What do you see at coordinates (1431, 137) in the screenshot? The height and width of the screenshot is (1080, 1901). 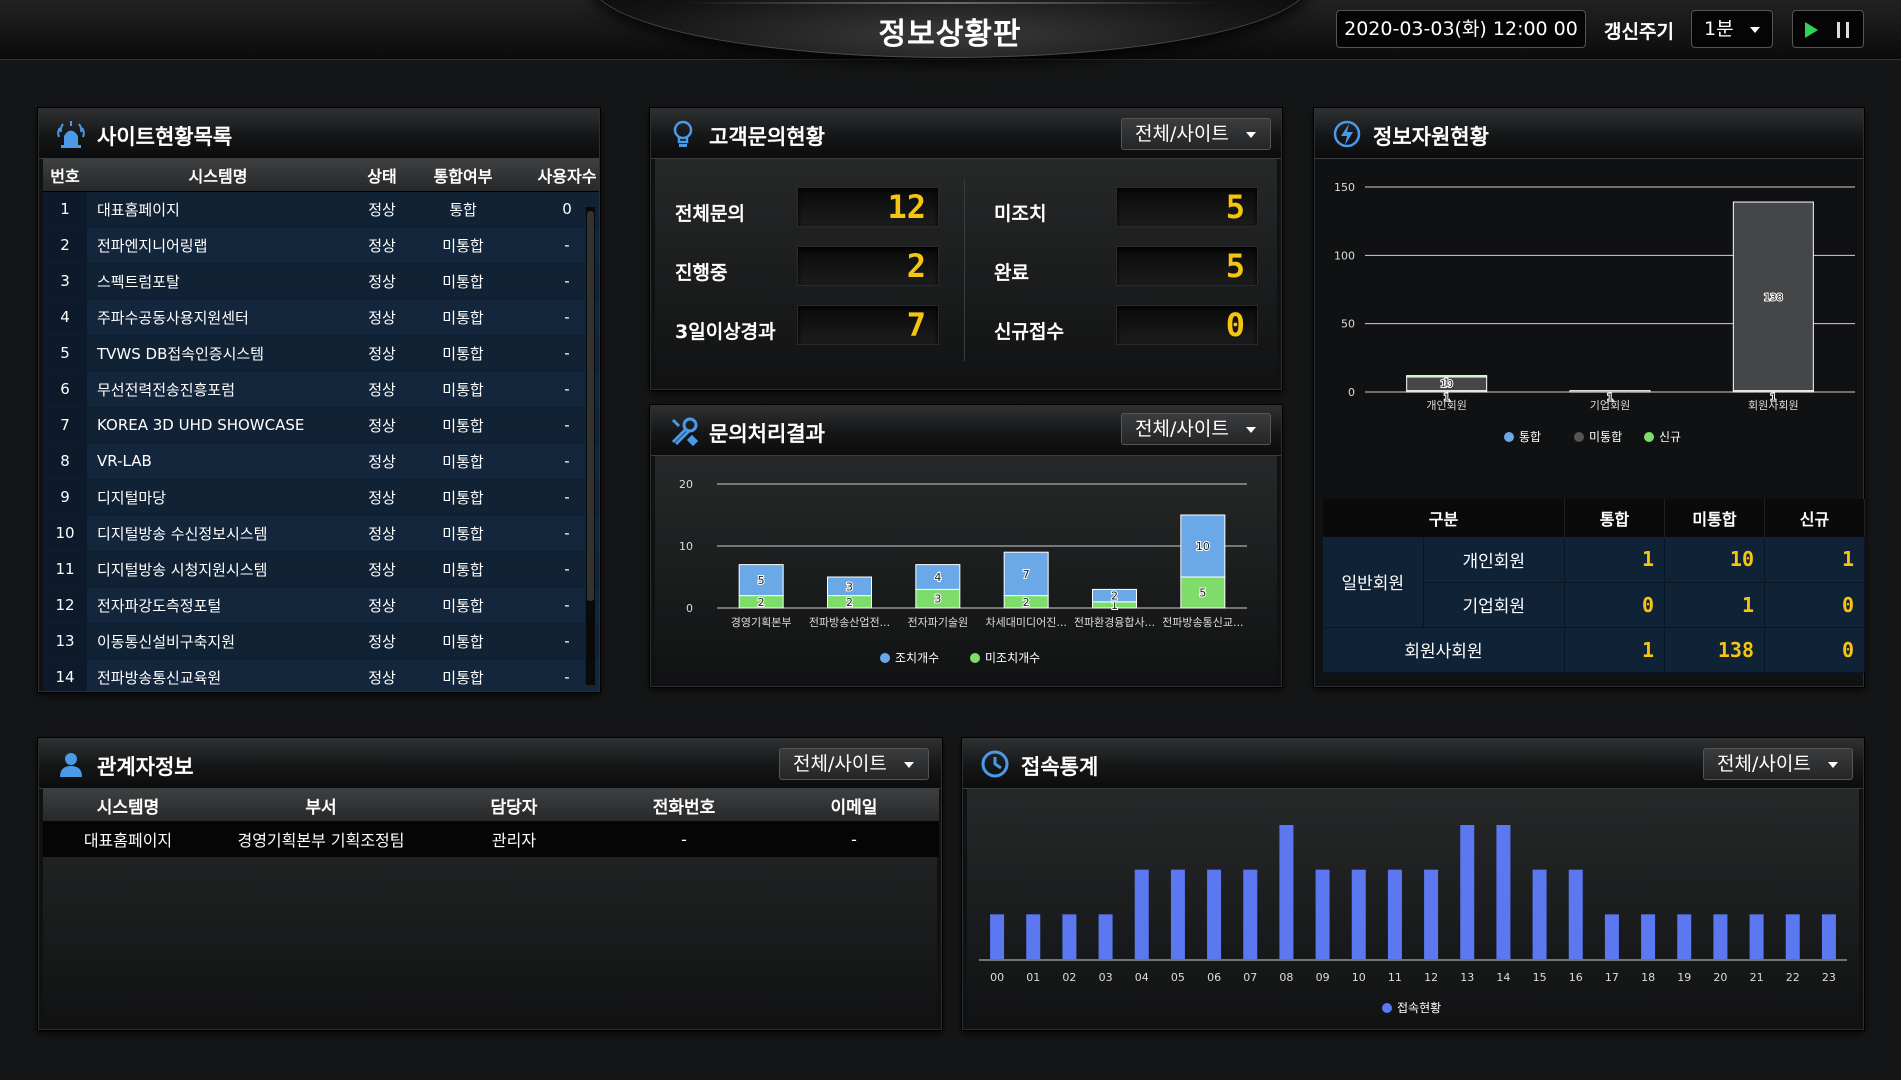 I see `panel-title: 정보자원현황` at bounding box center [1431, 137].